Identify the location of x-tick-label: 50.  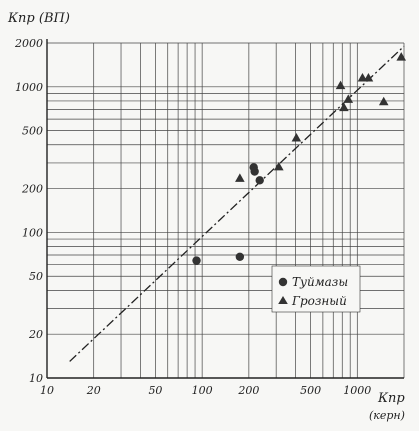
(155, 390).